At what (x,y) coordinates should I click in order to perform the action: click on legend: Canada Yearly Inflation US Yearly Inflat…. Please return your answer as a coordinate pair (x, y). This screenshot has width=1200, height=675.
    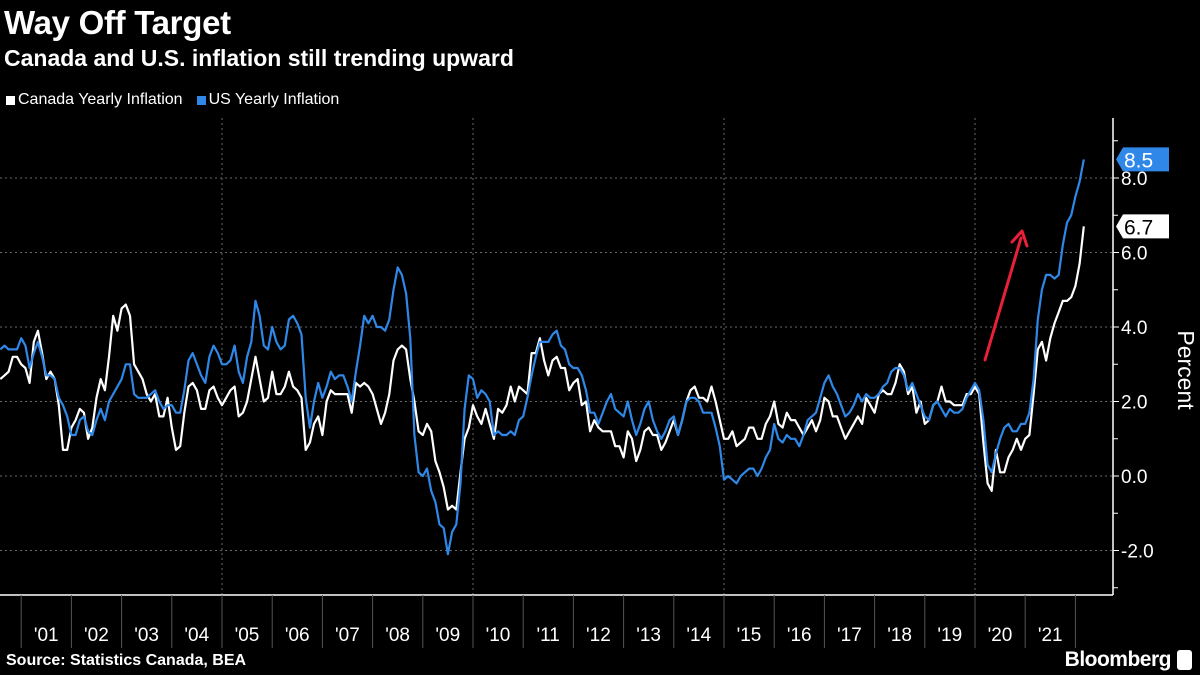
    Looking at the image, I should click on (172, 100).